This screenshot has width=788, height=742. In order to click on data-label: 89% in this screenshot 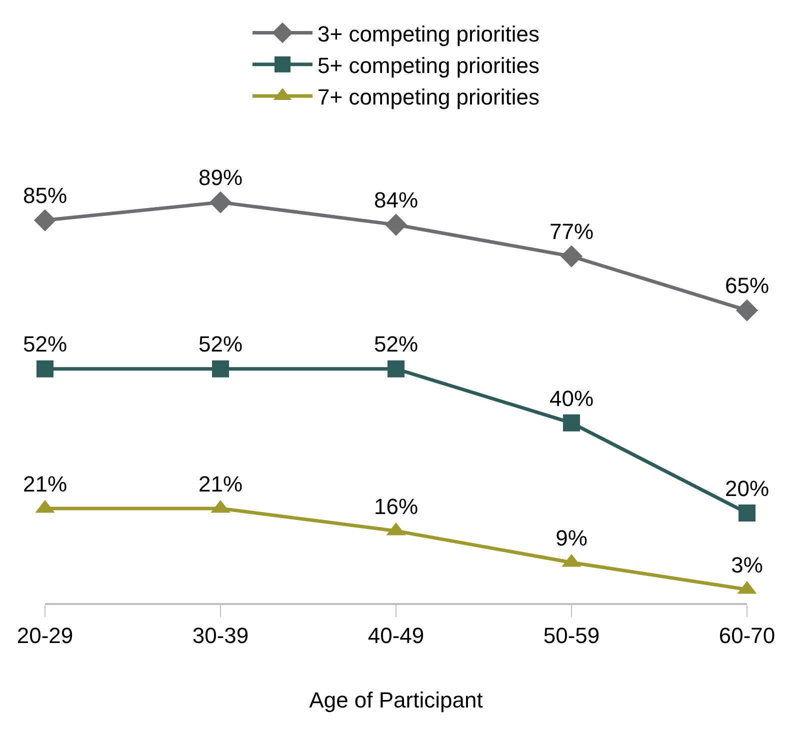, I will do `click(220, 177)`.